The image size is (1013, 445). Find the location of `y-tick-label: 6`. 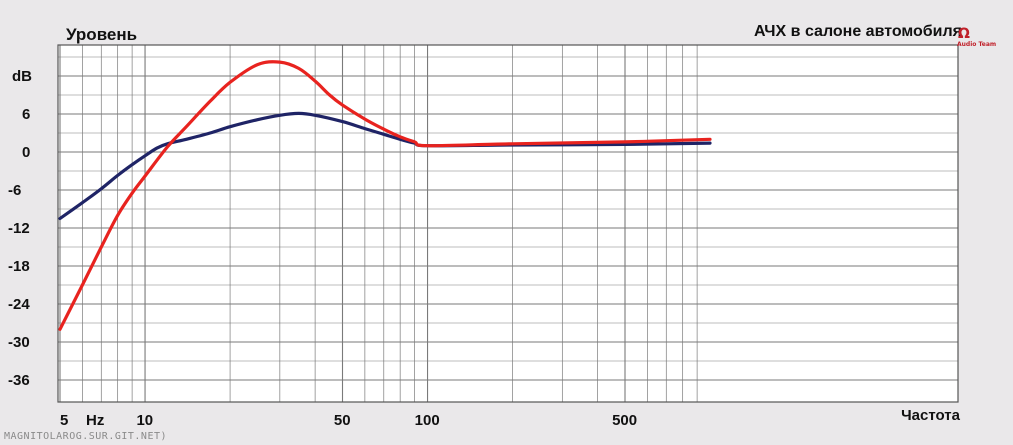

y-tick-label: 6 is located at coordinates (26, 114).